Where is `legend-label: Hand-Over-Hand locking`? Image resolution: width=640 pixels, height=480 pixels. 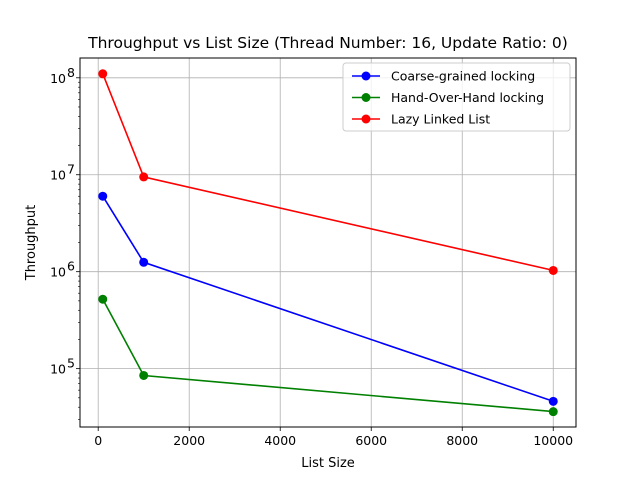 legend-label: Hand-Over-Hand locking is located at coordinates (467, 97).